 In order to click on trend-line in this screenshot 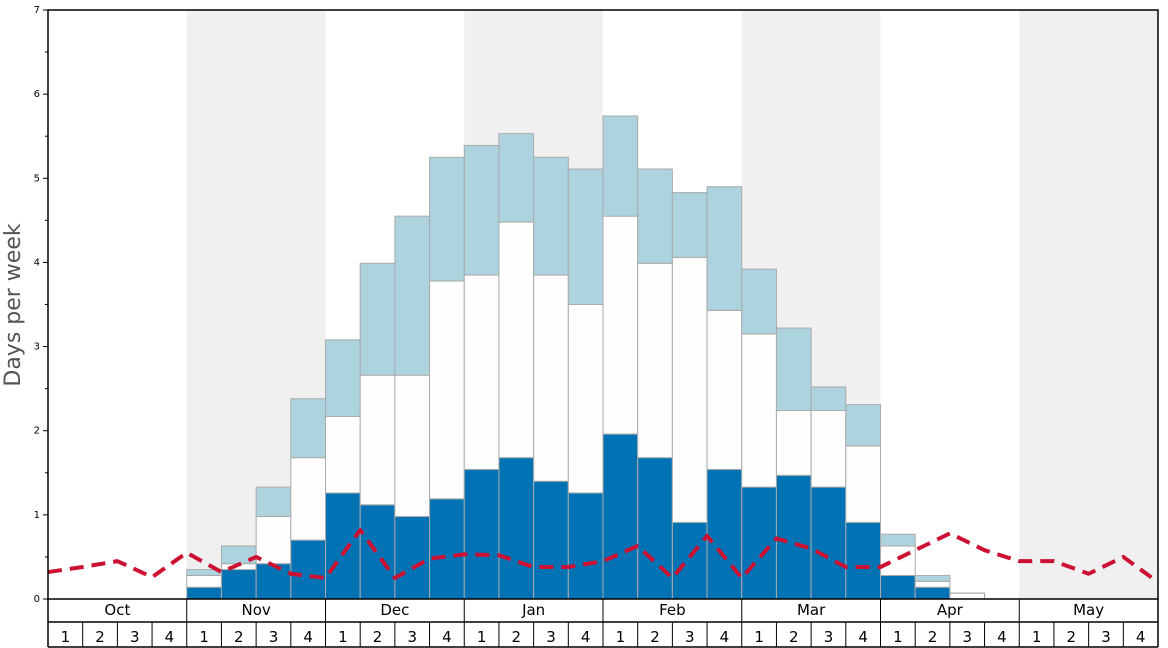, I will do `click(603, 556)`.